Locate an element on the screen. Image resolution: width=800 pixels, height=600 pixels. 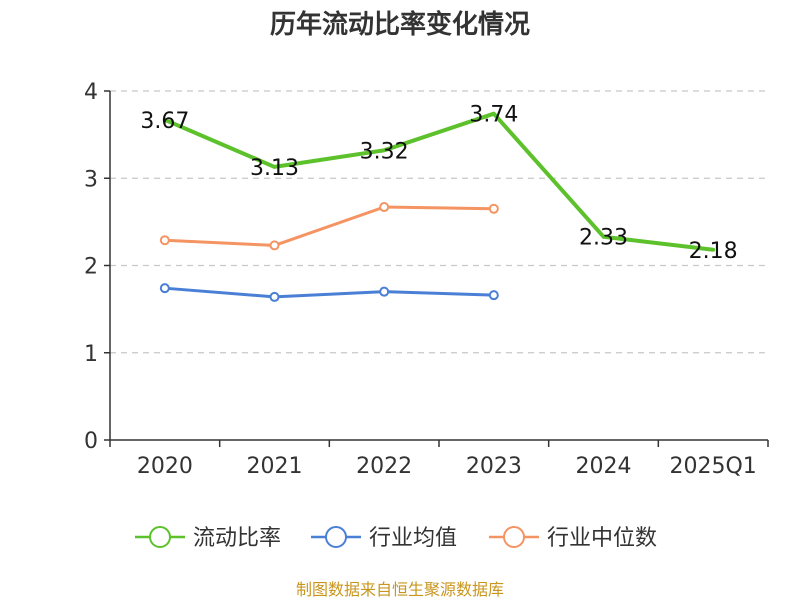
legend-item-1: 流动比率 is located at coordinates (208, 538).